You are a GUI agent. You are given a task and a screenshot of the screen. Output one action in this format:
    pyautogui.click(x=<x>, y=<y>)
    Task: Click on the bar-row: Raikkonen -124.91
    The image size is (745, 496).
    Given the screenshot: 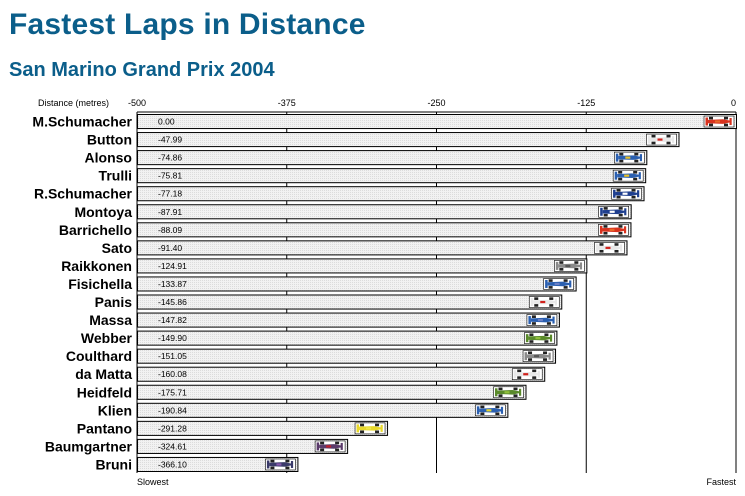 What is the action you would take?
    pyautogui.click(x=324, y=266)
    